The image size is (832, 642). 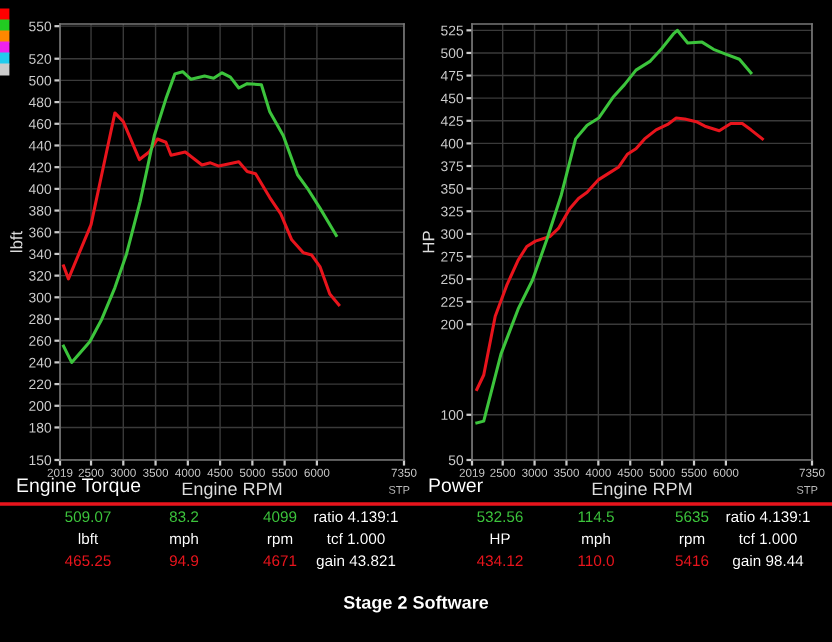 I want to click on y-axis-title: lbft, so click(x=16, y=241).